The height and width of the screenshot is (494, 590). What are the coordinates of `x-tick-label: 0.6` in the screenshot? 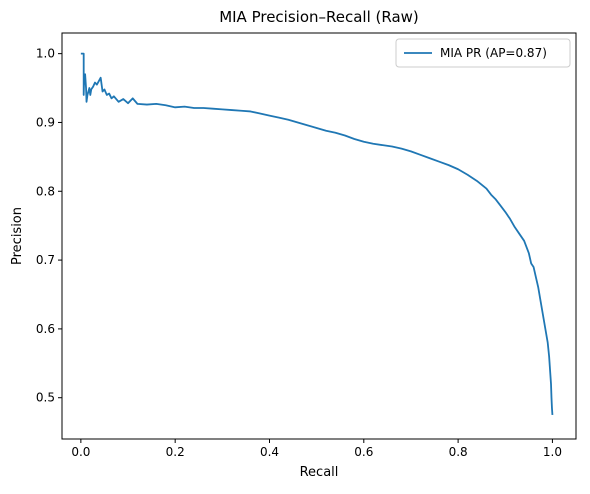 It's located at (363, 452).